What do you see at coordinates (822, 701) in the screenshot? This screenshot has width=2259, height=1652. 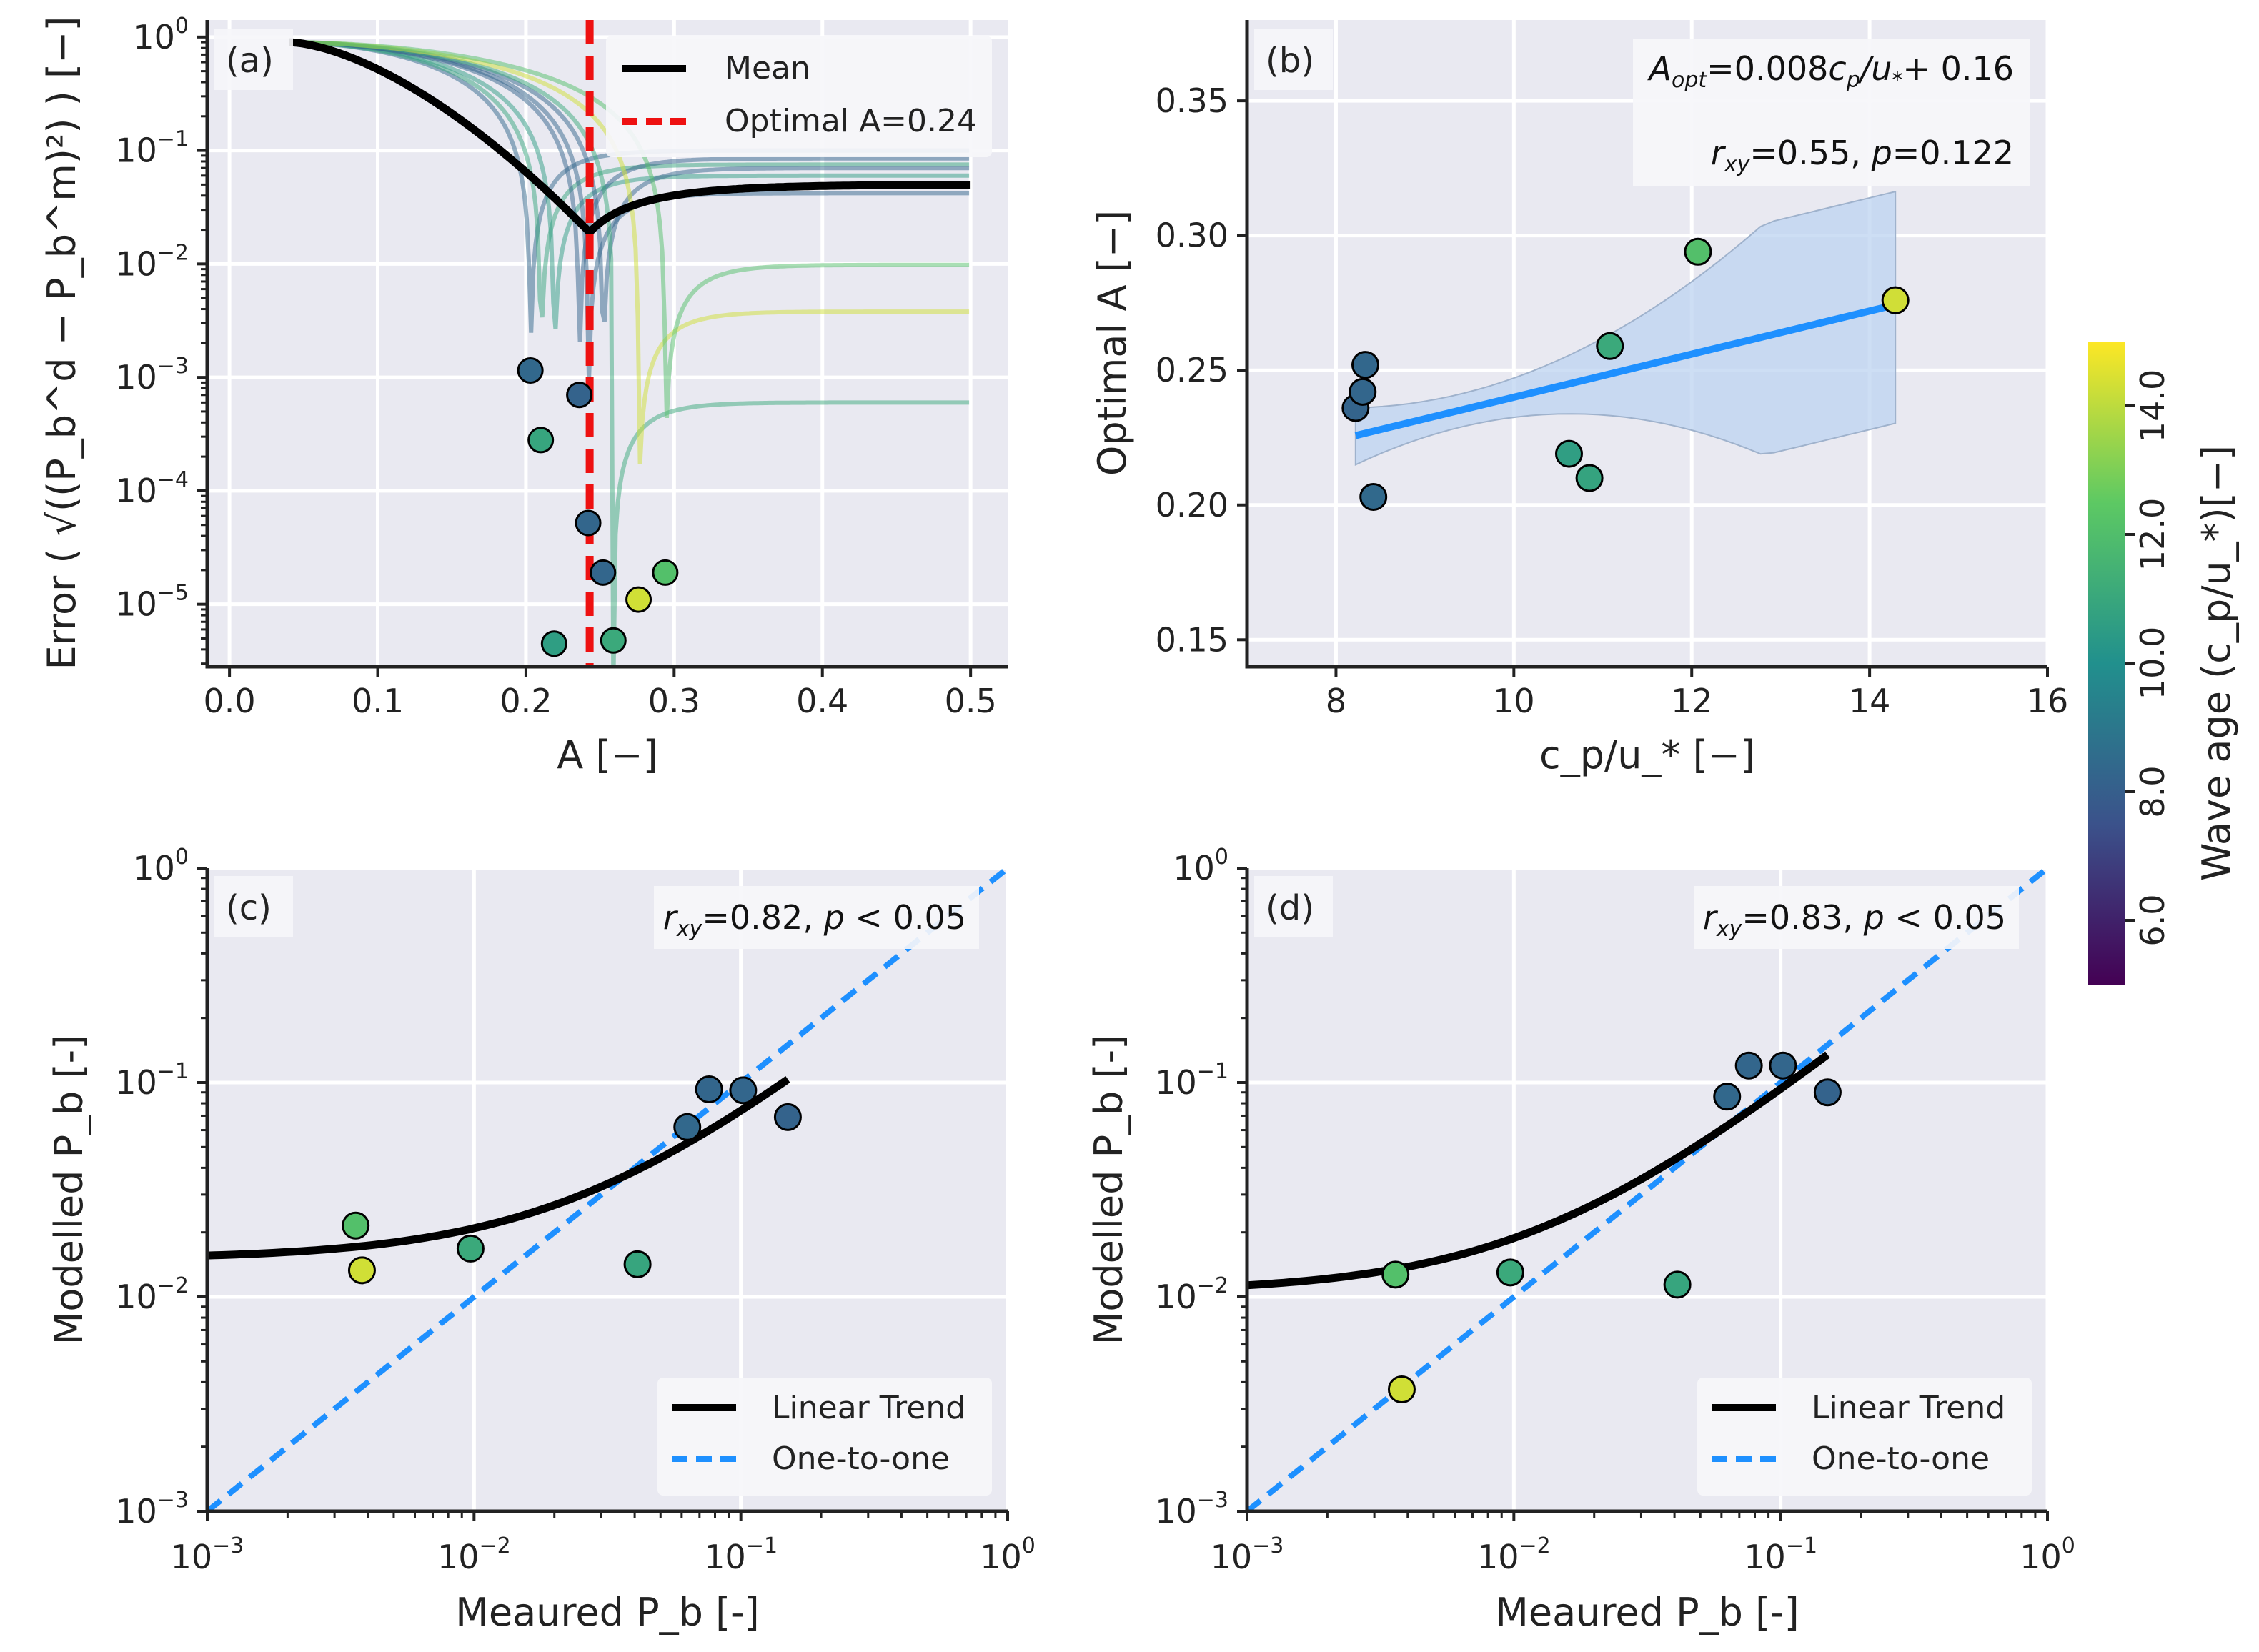 I see `x-tick-label: 0.4` at bounding box center [822, 701].